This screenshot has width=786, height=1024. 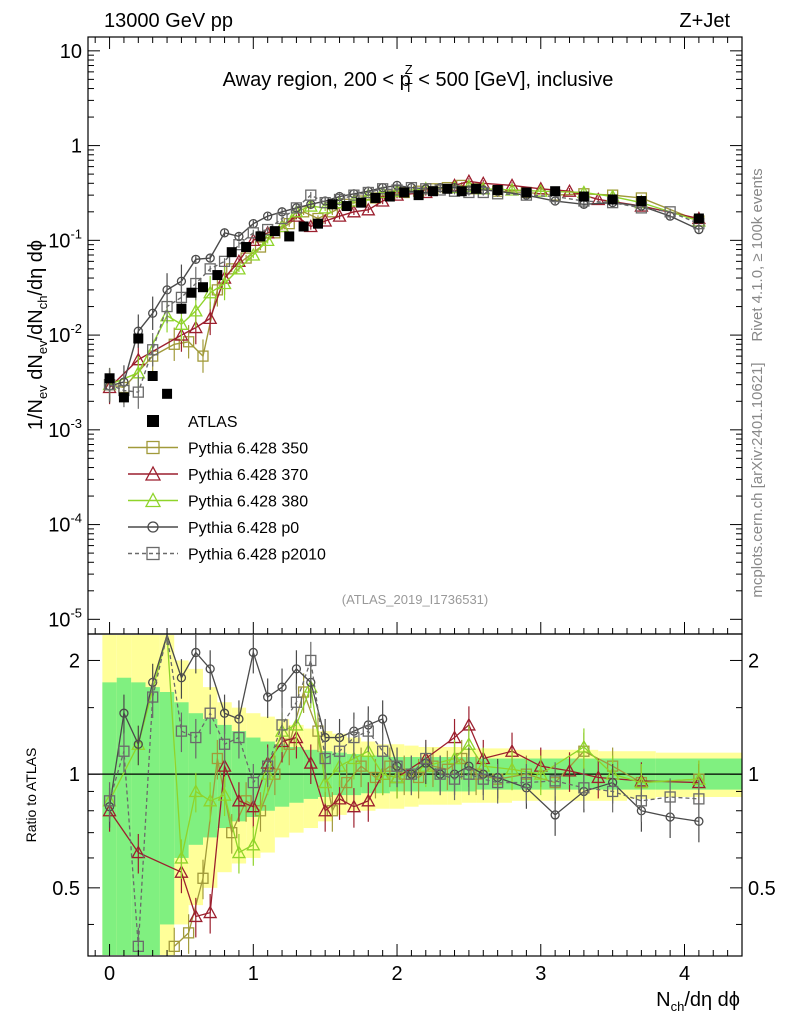 I want to click on header-right-label: Z+Jet, so click(x=704, y=21).